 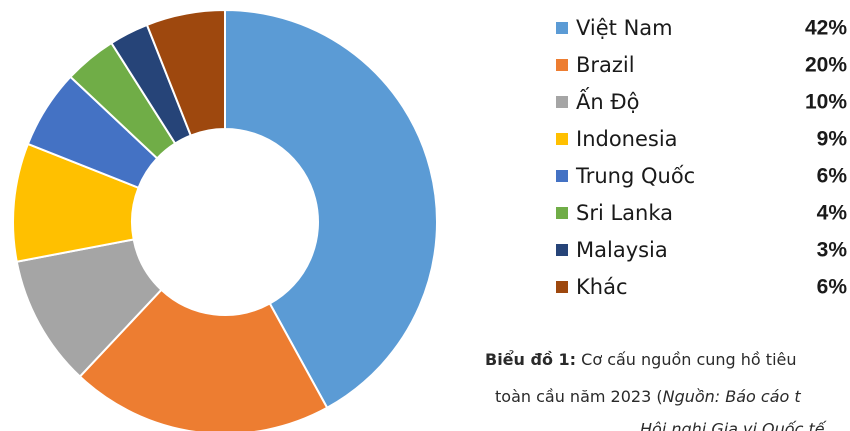 I want to click on legend-label: Brazil, so click(x=605, y=65).